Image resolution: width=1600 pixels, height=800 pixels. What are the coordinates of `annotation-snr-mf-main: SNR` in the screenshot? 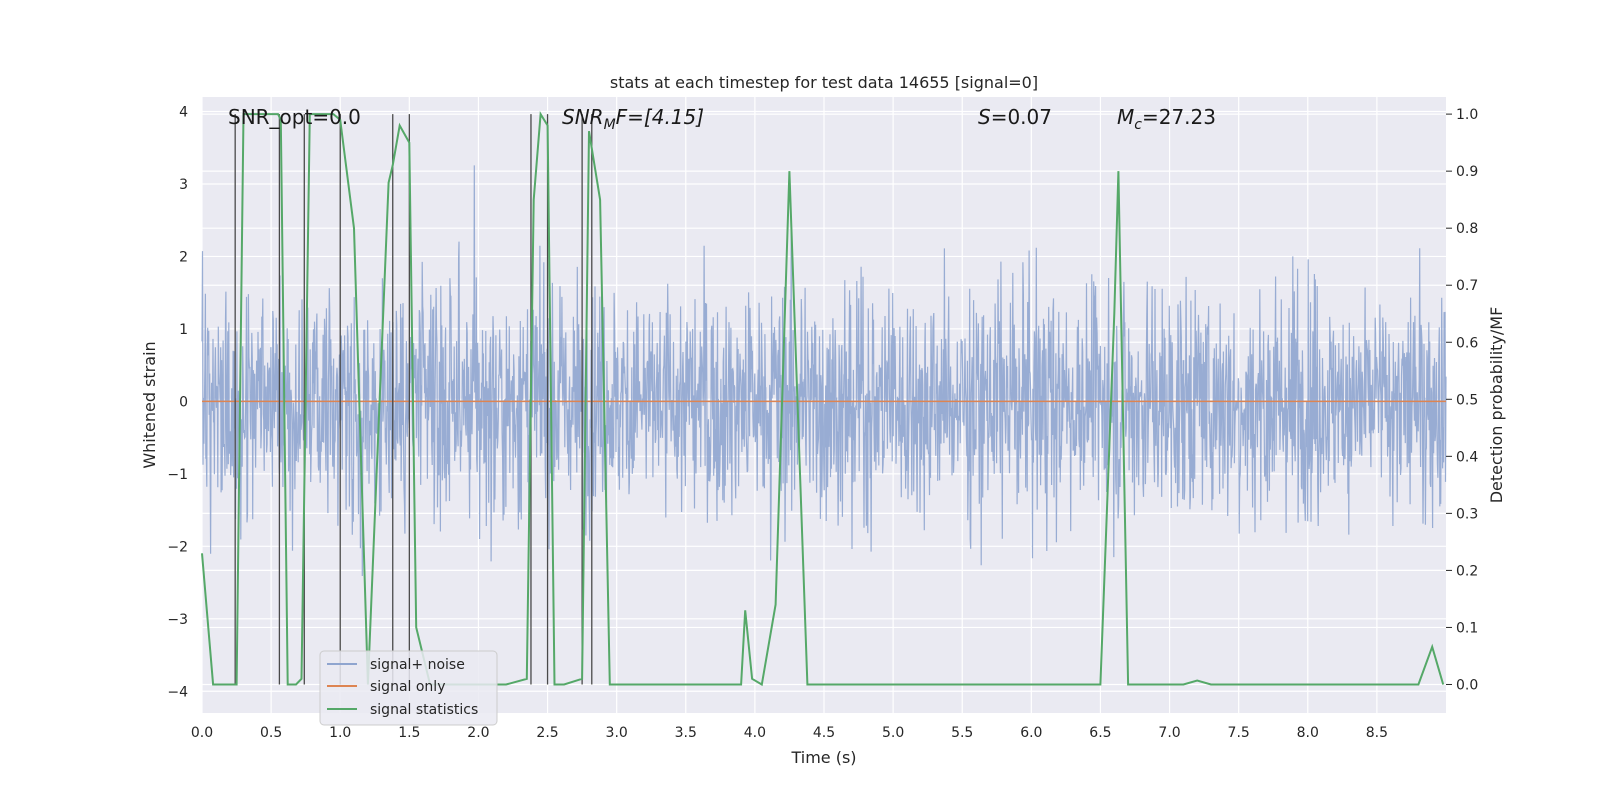 It's located at (583, 117).